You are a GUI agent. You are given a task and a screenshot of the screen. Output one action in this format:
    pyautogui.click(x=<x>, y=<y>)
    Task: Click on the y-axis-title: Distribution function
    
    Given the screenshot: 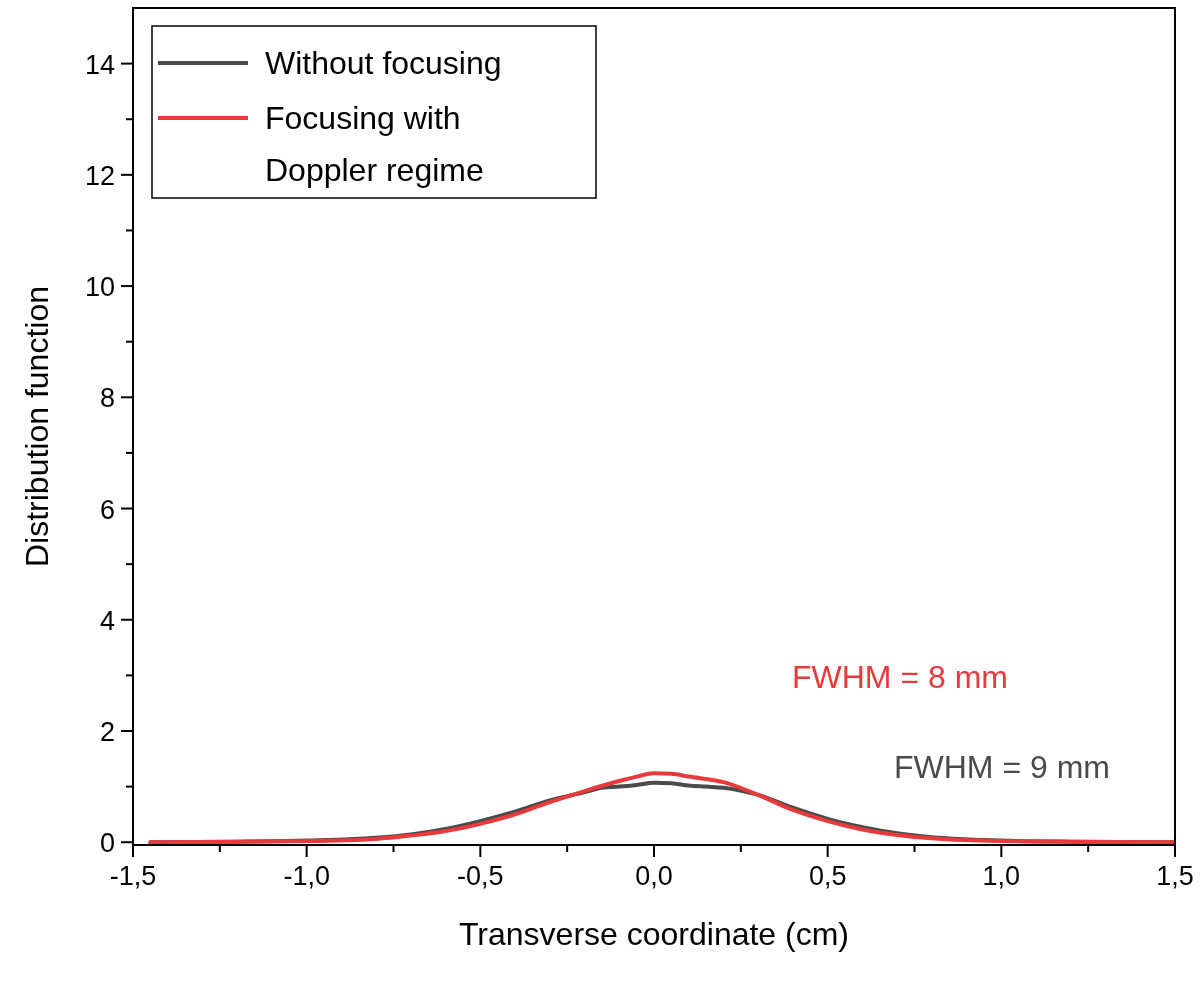 What is the action you would take?
    pyautogui.click(x=37, y=426)
    